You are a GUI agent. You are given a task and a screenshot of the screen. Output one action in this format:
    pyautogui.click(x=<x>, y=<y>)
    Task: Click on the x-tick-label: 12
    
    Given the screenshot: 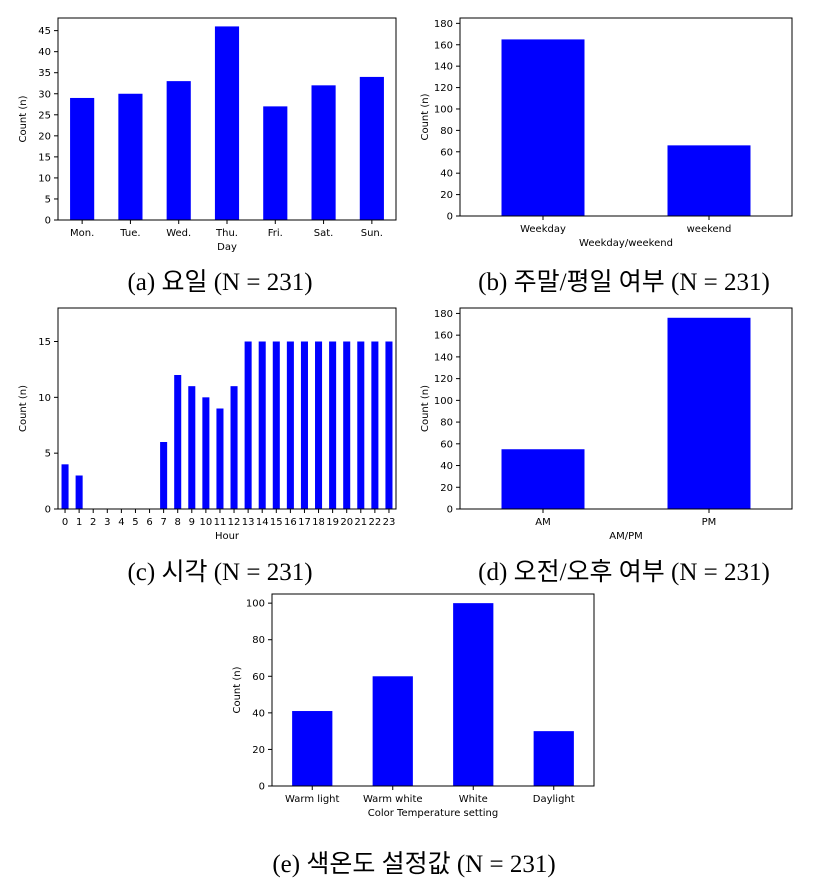 What is the action you would take?
    pyautogui.click(x=234, y=522)
    